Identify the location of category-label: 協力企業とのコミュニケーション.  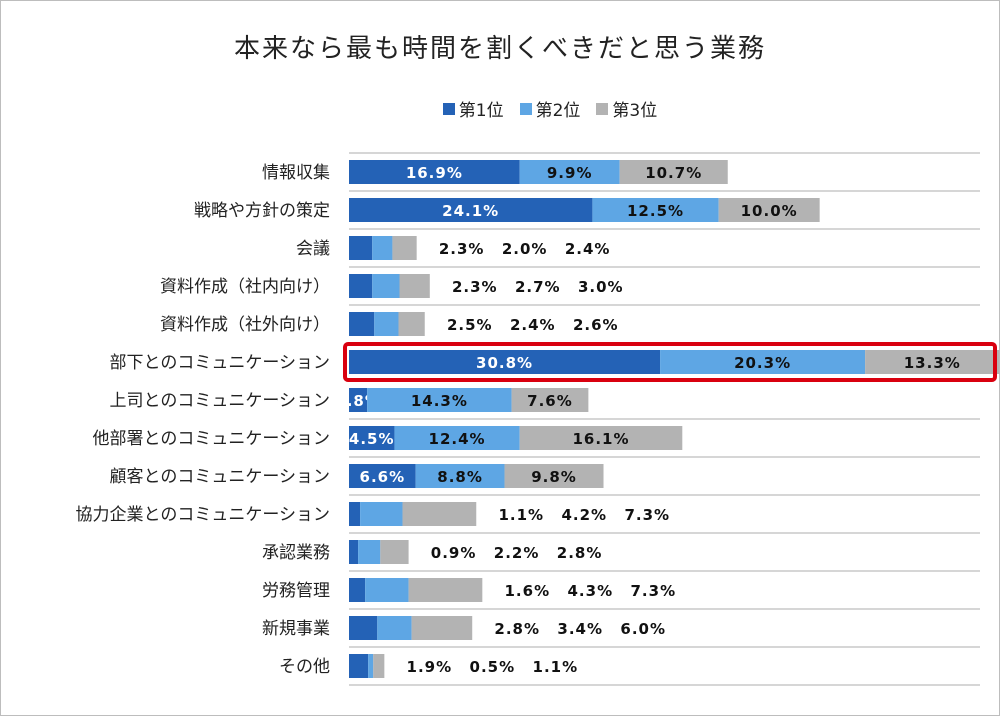
(203, 515).